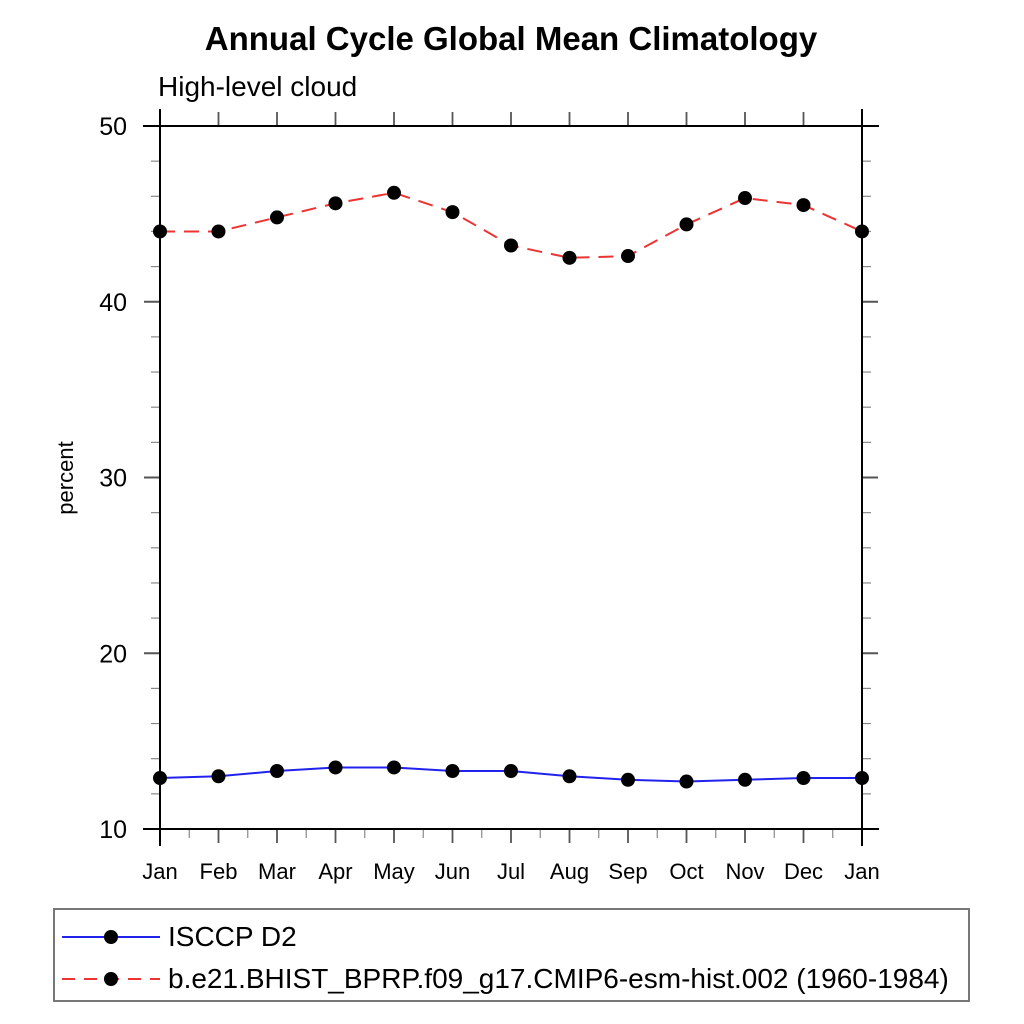  What do you see at coordinates (113, 127) in the screenshot?
I see `y-tick-label: 50` at bounding box center [113, 127].